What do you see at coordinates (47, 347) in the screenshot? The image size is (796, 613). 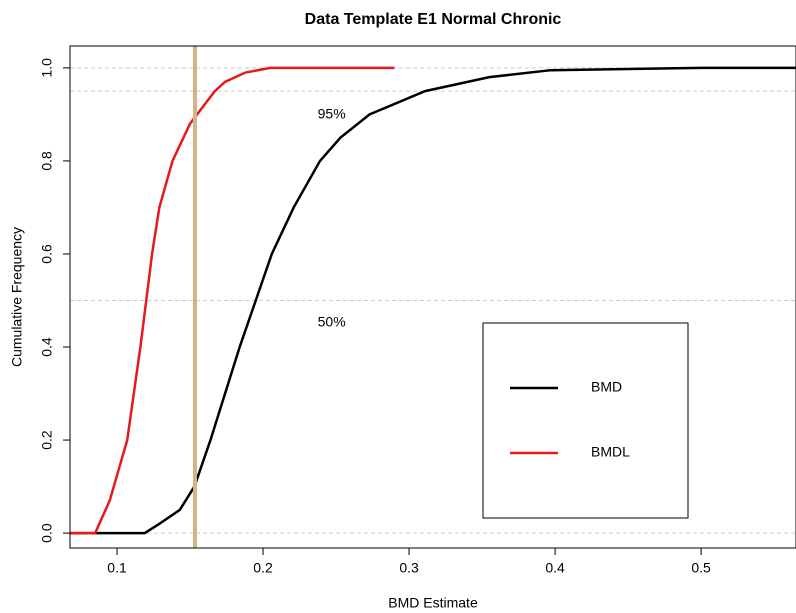 I see `y-tick-label: 0.4` at bounding box center [47, 347].